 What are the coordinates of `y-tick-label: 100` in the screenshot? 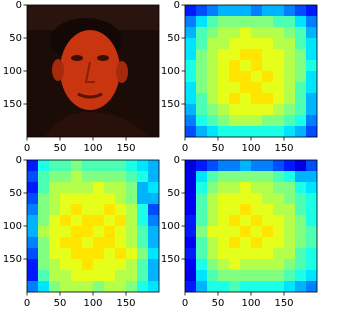 It's located at (170, 226).